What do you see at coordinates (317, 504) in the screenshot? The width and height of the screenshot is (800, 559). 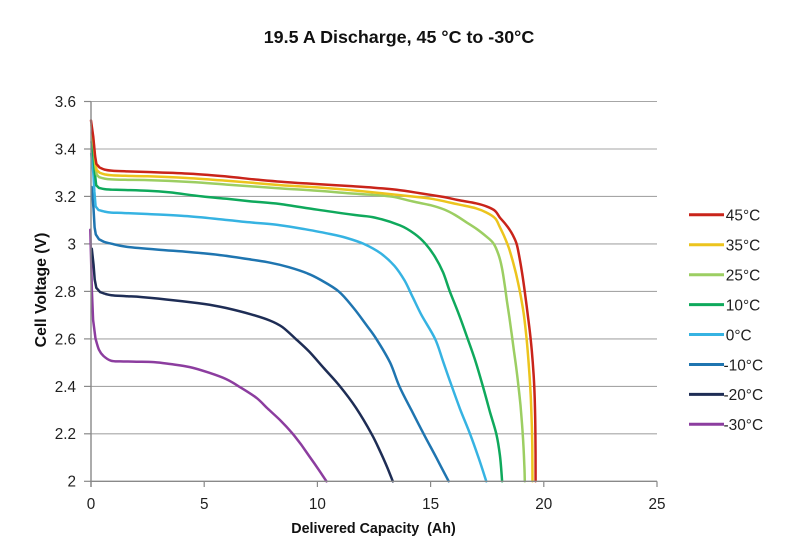 I see `svg-text: 10` at bounding box center [317, 504].